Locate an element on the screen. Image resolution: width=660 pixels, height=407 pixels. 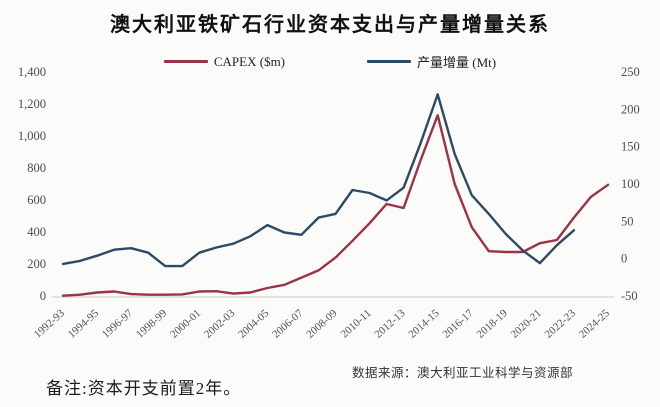
x-axis-tick-label: 1994-95 is located at coordinates (84, 324).